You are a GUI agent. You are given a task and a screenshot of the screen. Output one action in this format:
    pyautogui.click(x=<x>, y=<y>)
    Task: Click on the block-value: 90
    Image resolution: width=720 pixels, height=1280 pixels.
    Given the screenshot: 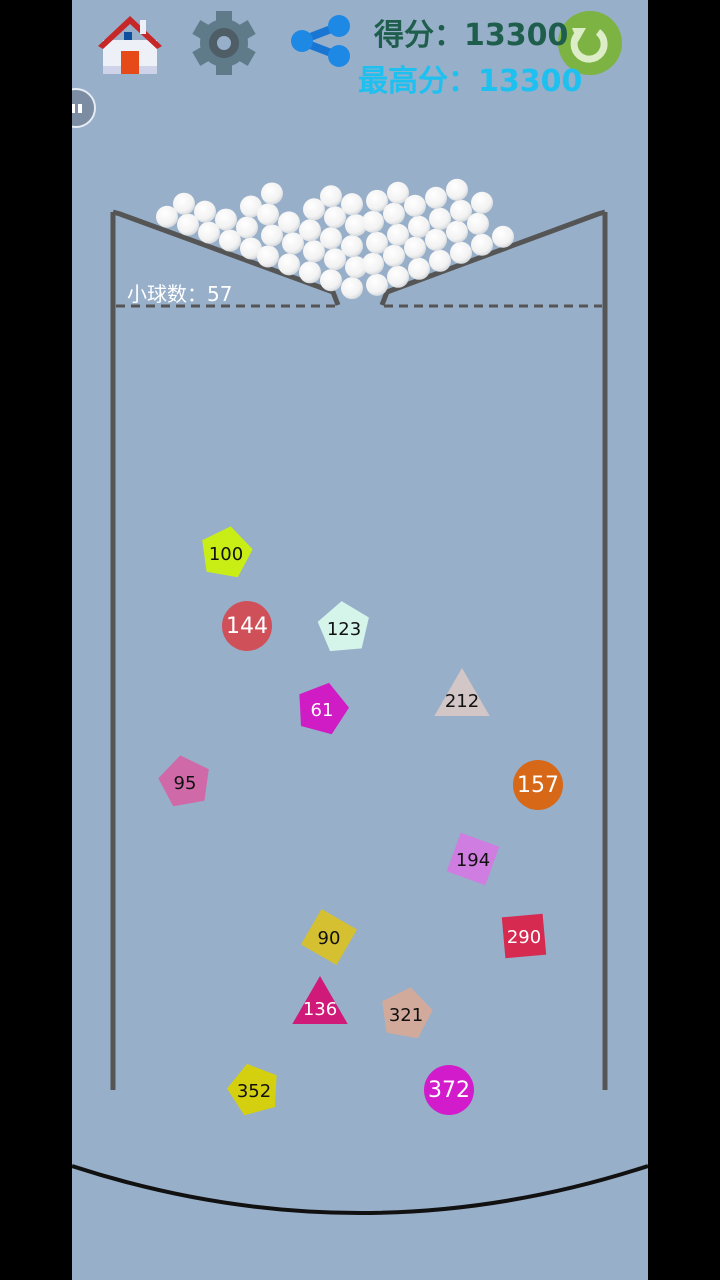 What is the action you would take?
    pyautogui.click(x=329, y=938)
    